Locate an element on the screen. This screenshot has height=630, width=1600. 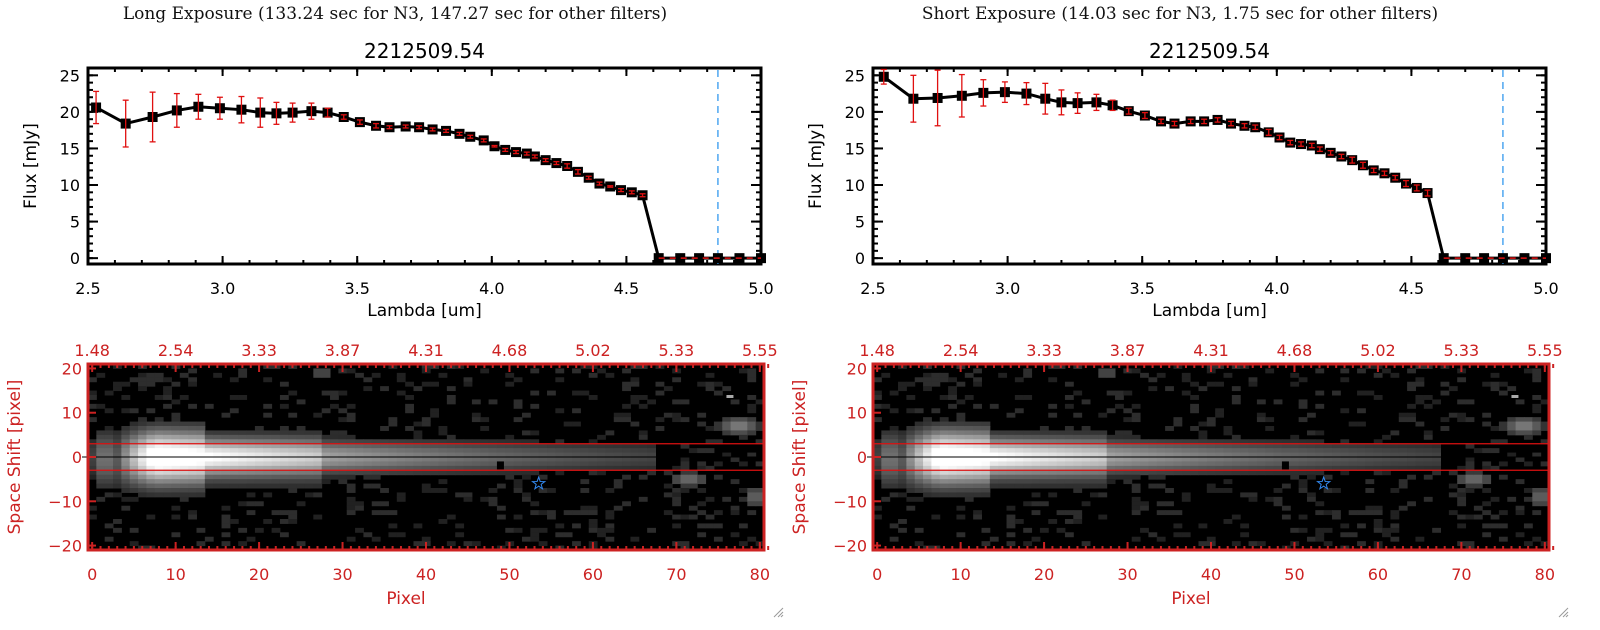
x-tick-label: 30 is located at coordinates (1127, 574).